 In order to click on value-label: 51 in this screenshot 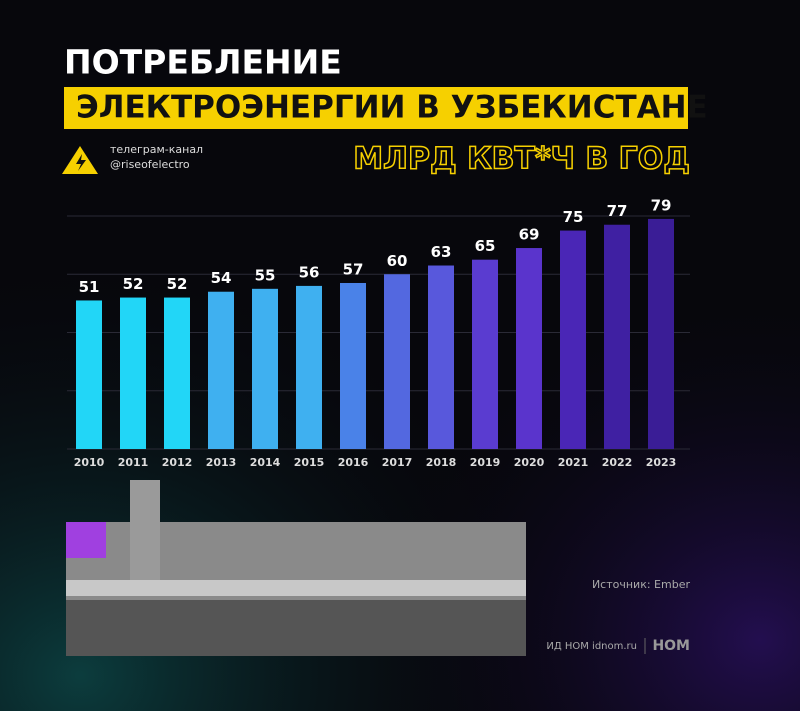, I will do `click(89, 287)`.